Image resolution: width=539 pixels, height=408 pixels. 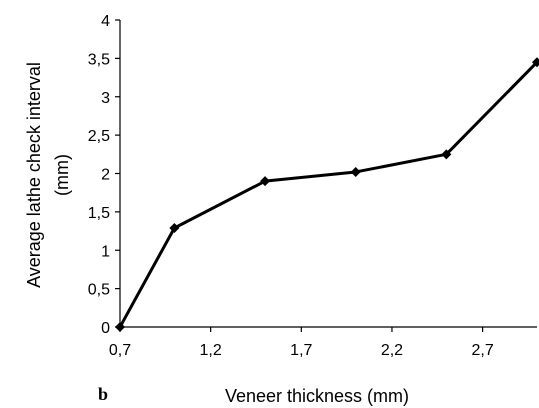 What do you see at coordinates (105, 21) in the screenshot?
I see `y-tick-label: 4` at bounding box center [105, 21].